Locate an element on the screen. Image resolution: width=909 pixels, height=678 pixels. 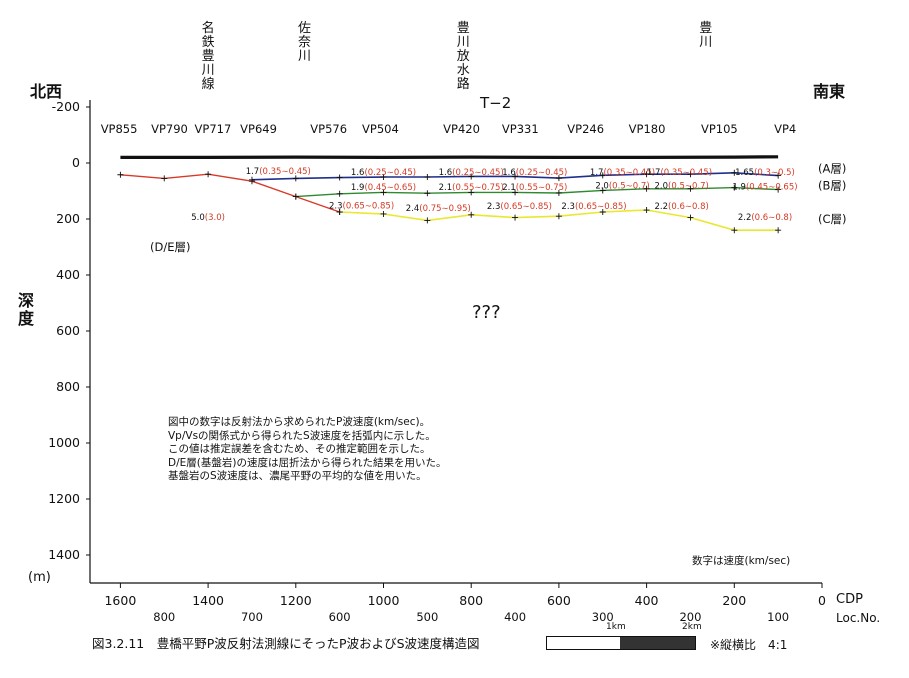
note-line-1: 図中の数字は反射法から求められたP波速度(km/sec)。 is located at coordinates (299, 422).